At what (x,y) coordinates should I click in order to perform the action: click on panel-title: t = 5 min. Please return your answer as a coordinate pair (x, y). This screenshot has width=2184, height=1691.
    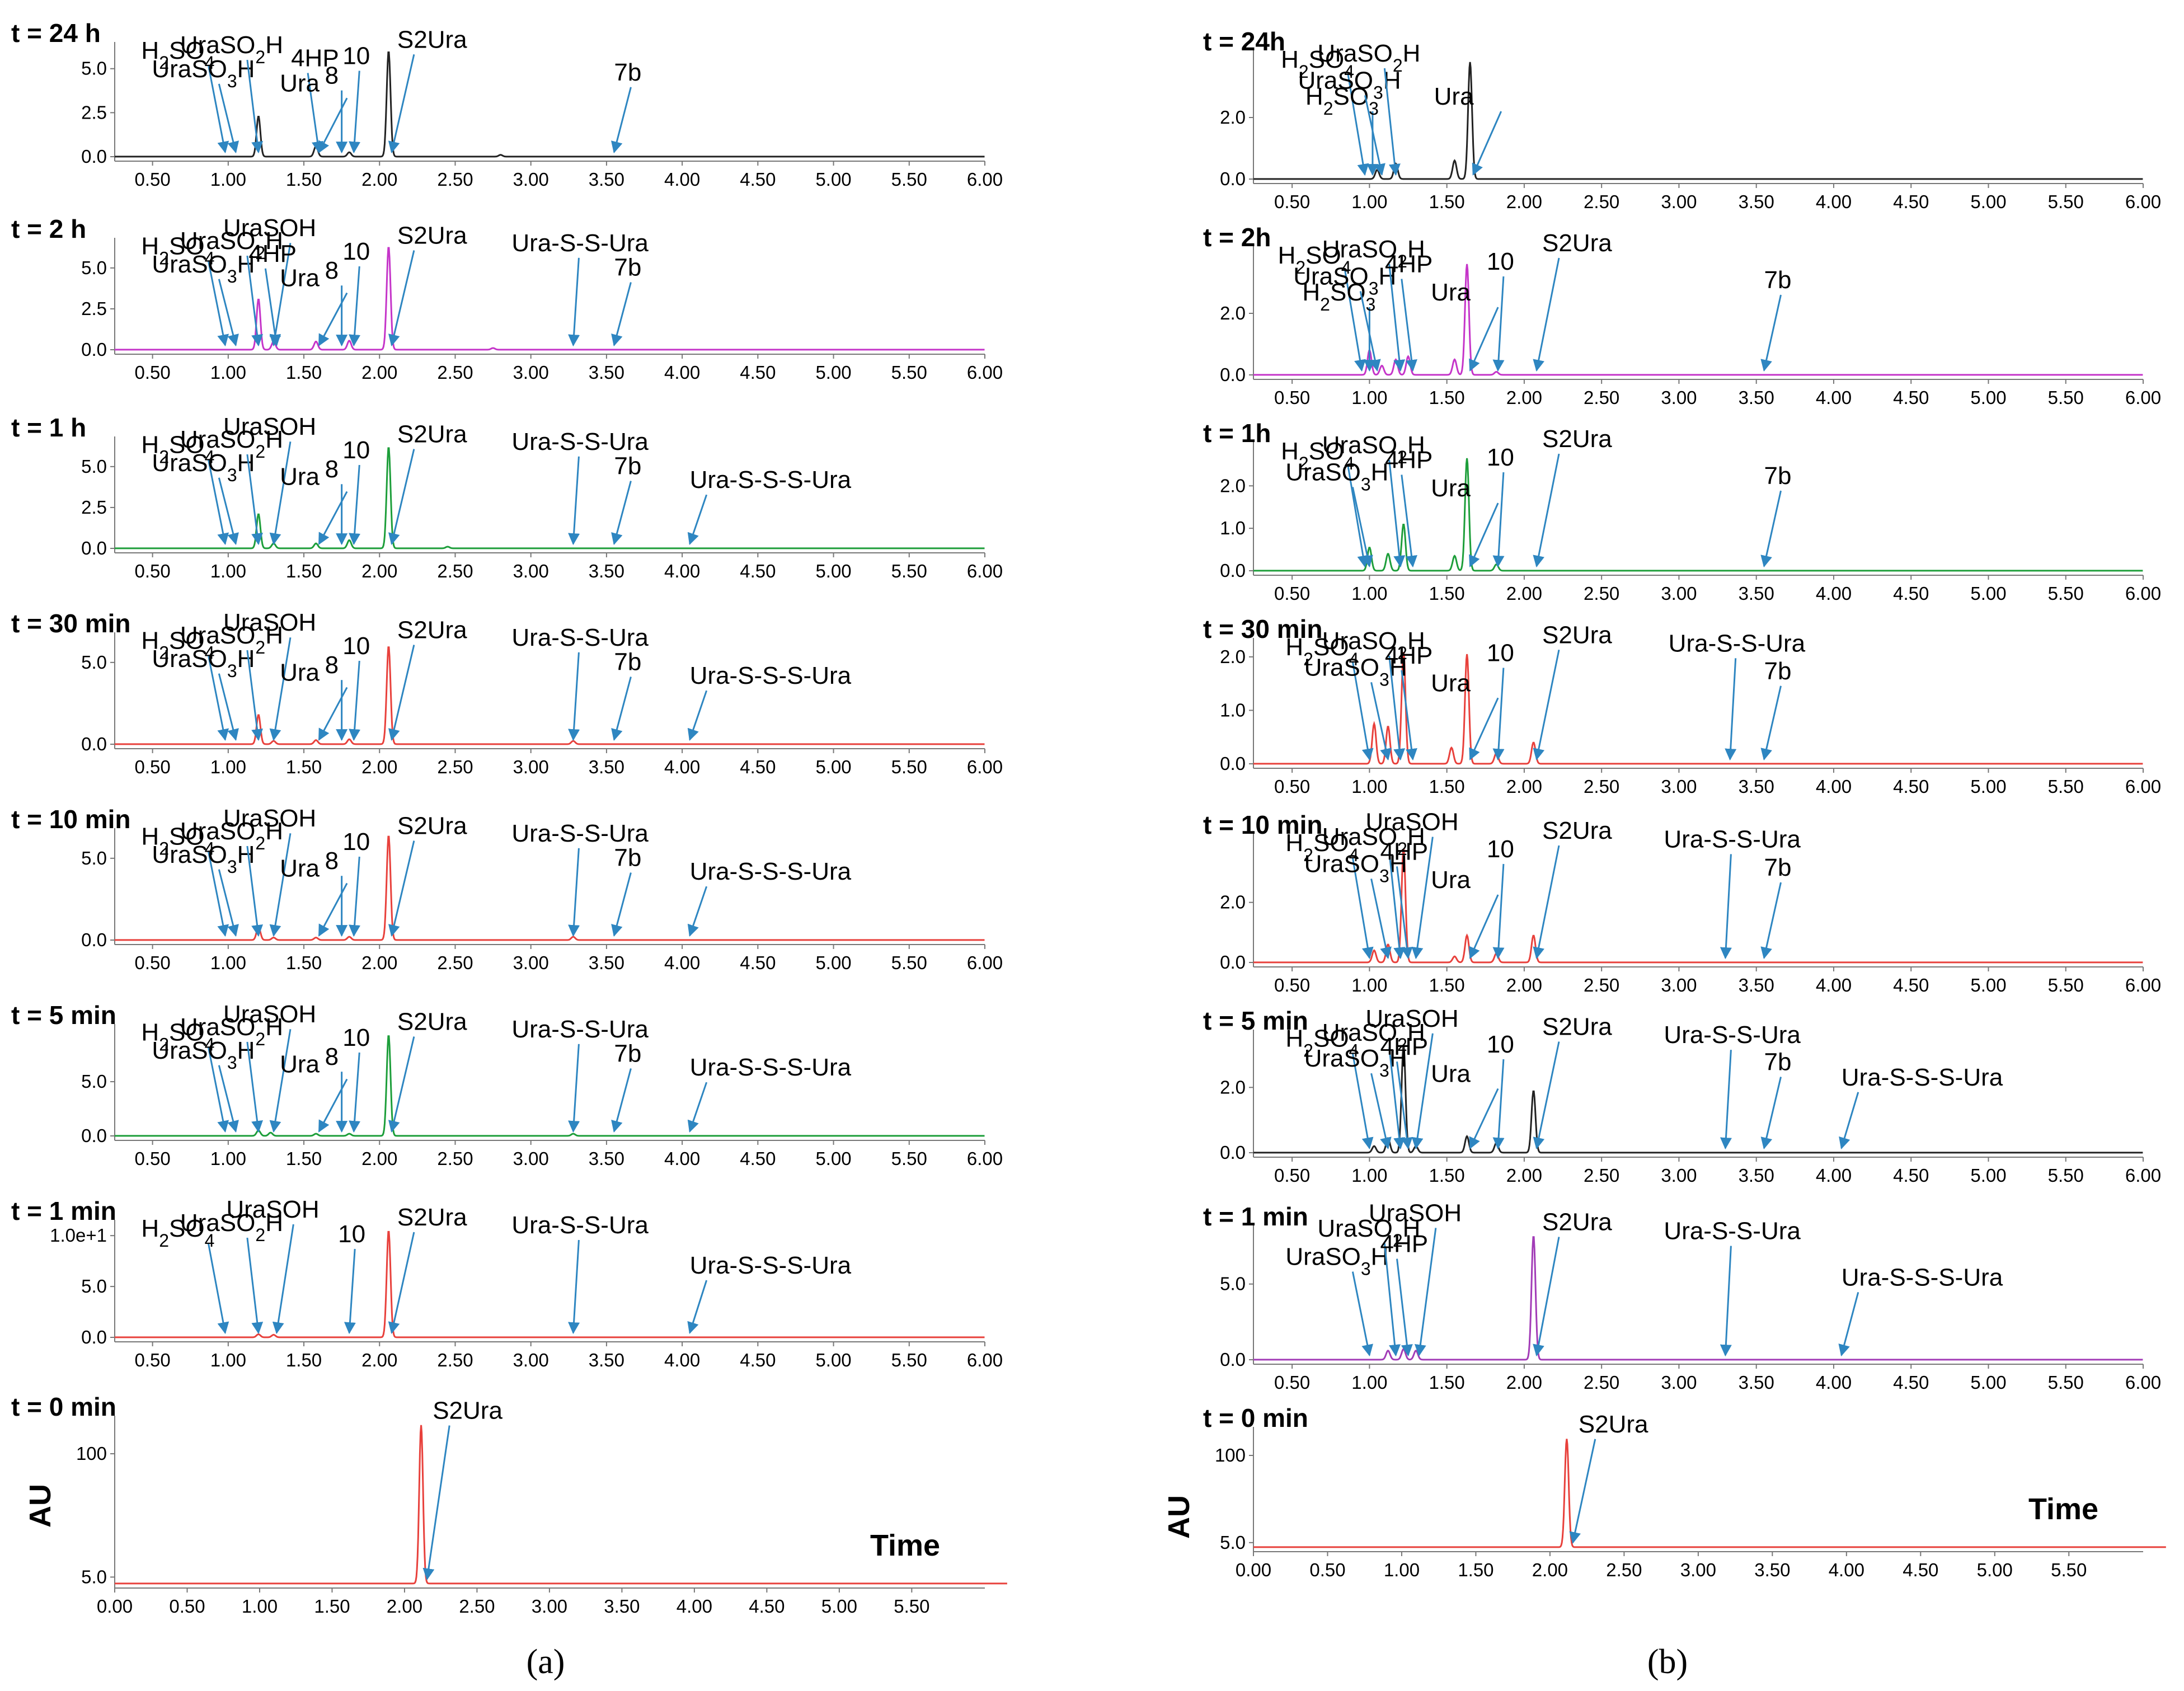
    Looking at the image, I should click on (63, 1015).